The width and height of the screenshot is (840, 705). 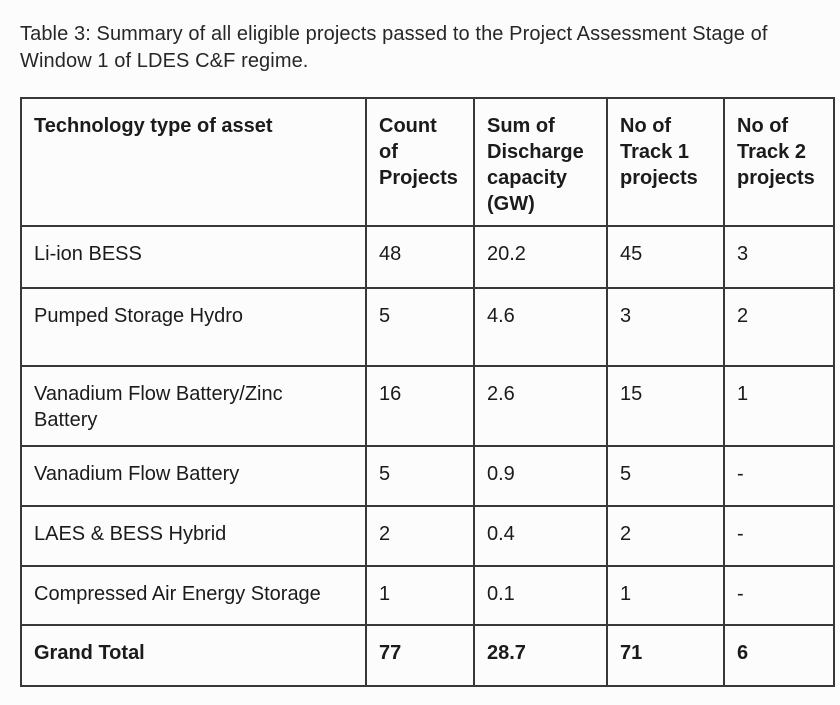 I want to click on cell-track2: 2, so click(x=779, y=327).